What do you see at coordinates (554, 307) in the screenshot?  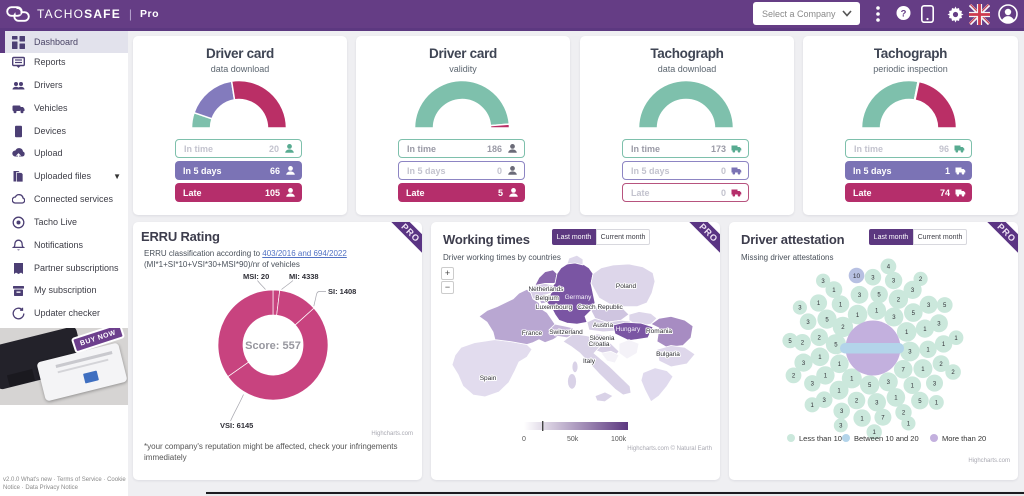 I see `svg-text: Luxembourg` at bounding box center [554, 307].